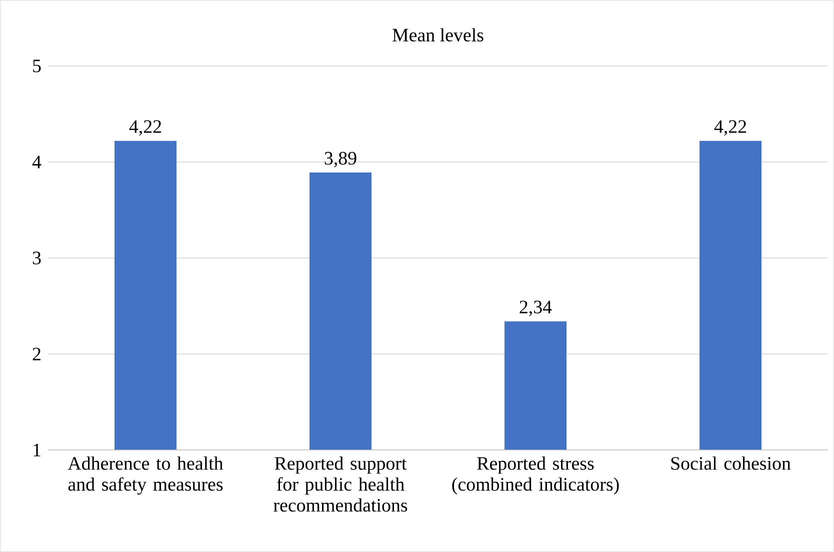  What do you see at coordinates (36, 354) in the screenshot?
I see `y-tick-label: 2` at bounding box center [36, 354].